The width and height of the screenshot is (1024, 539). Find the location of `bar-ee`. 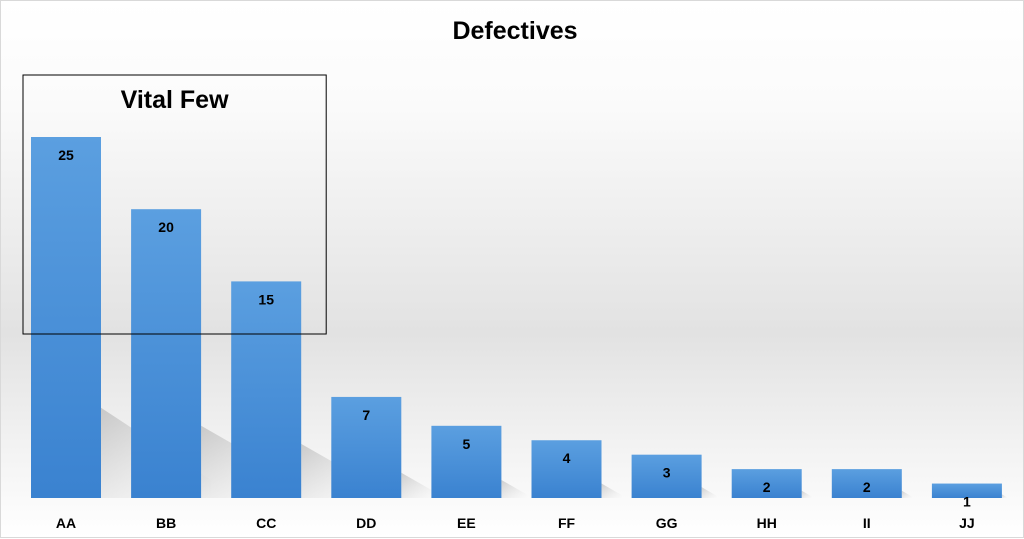

bar-ee is located at coordinates (466, 461).